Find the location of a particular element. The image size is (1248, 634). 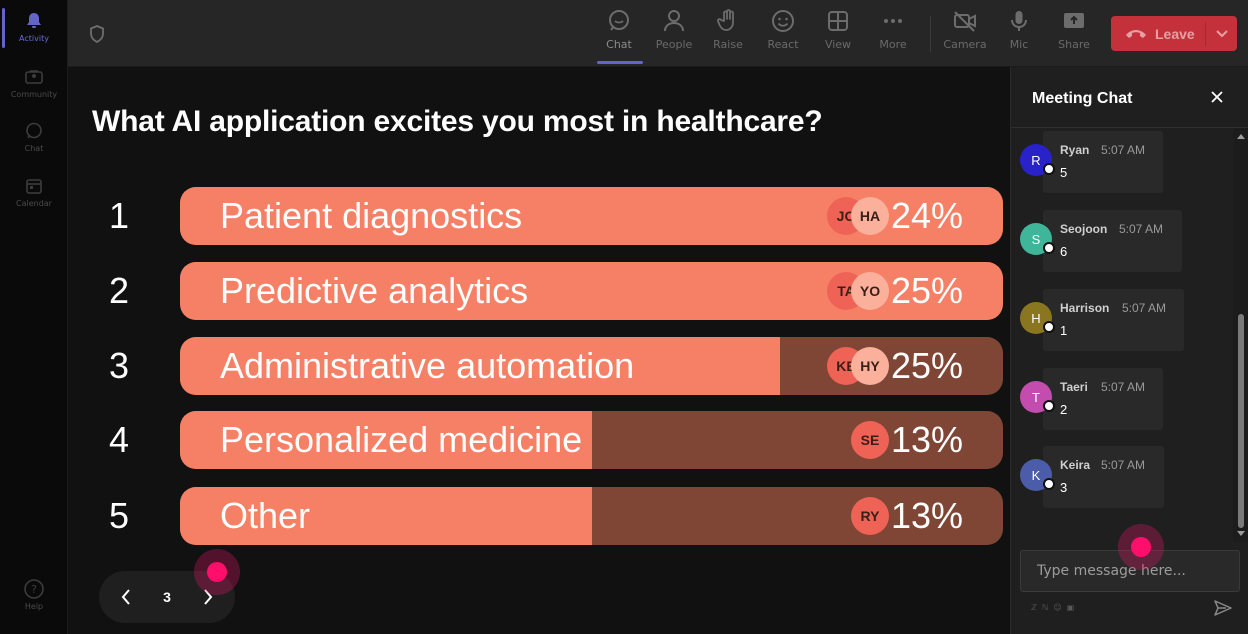

view-button: View is located at coordinates (838, 34).